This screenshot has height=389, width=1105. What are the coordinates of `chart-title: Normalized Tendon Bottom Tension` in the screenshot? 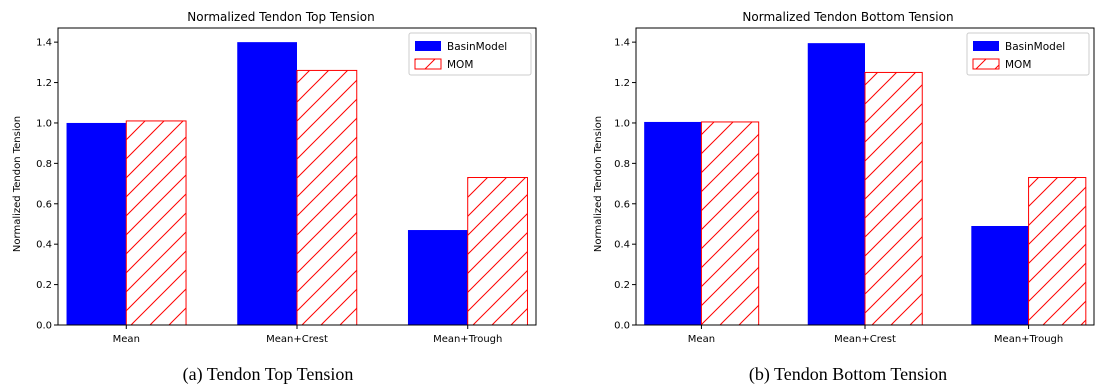 It's located at (847, 17).